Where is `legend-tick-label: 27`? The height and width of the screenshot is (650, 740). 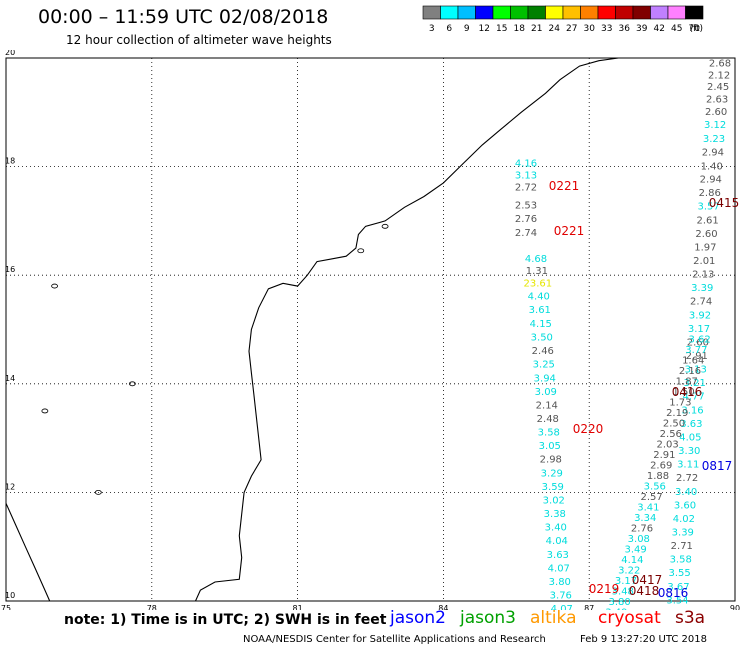 legend-tick-label: 27 is located at coordinates (571, 28).